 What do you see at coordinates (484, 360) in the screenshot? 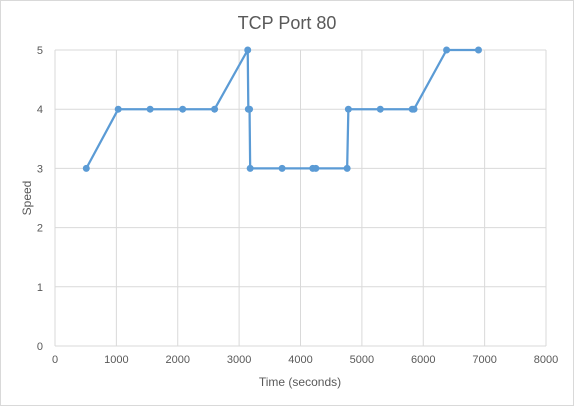
I see `x-tick-label-7: 7000` at bounding box center [484, 360].